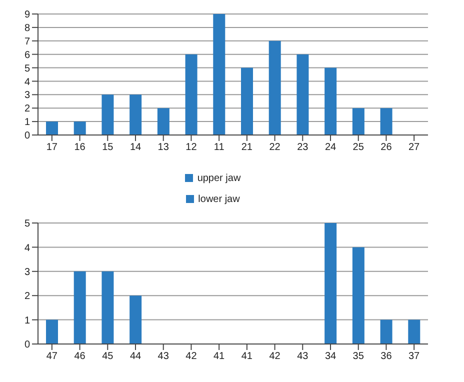 This screenshot has height=382, width=464. Describe the element at coordinates (27, 42) in the screenshot. I see `y-tick-label: 7` at that location.